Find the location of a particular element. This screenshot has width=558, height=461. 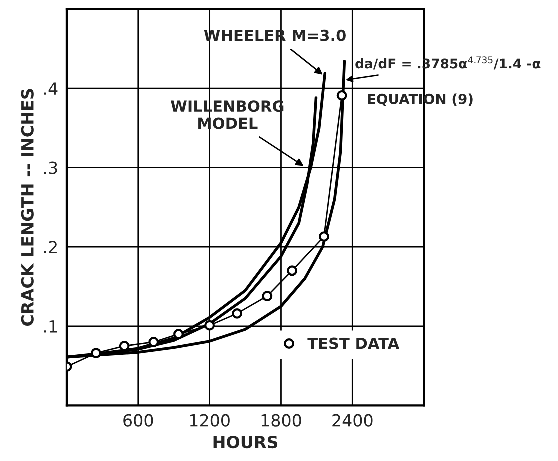

y-tick-label: .3 is located at coordinates (51, 168).